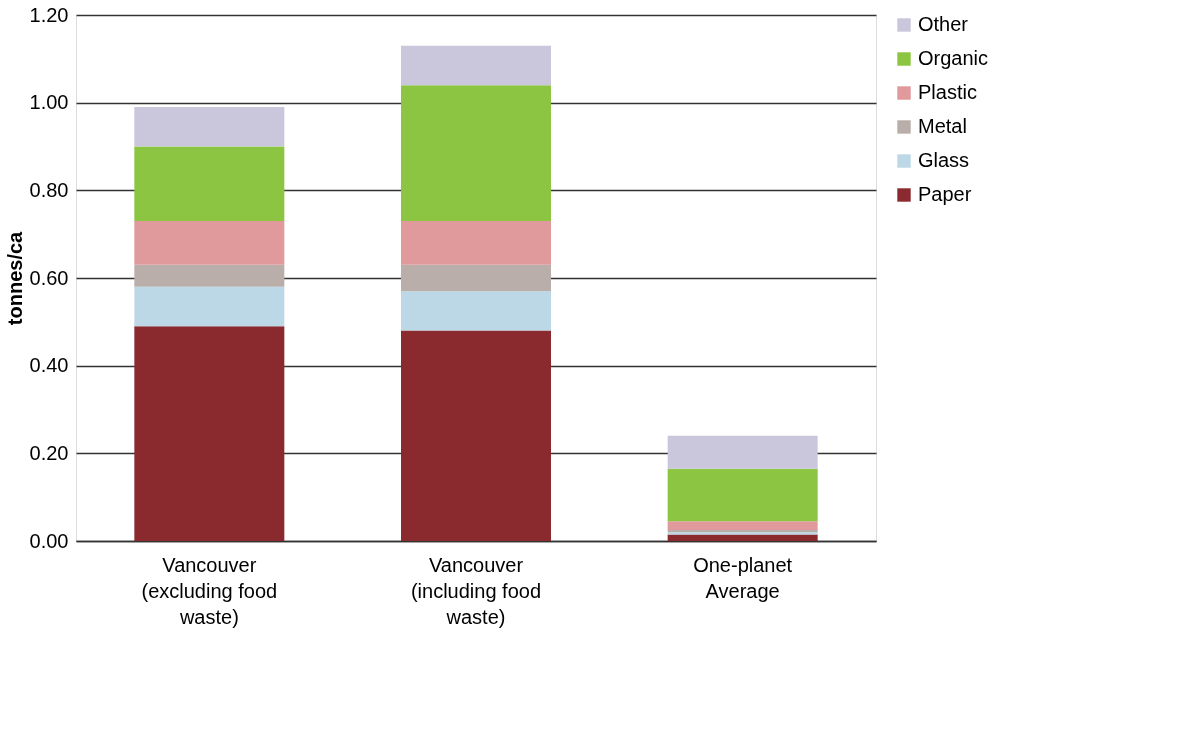  Describe the element at coordinates (743, 577) in the screenshot. I see `x-tick-label: One-planet Average` at that location.